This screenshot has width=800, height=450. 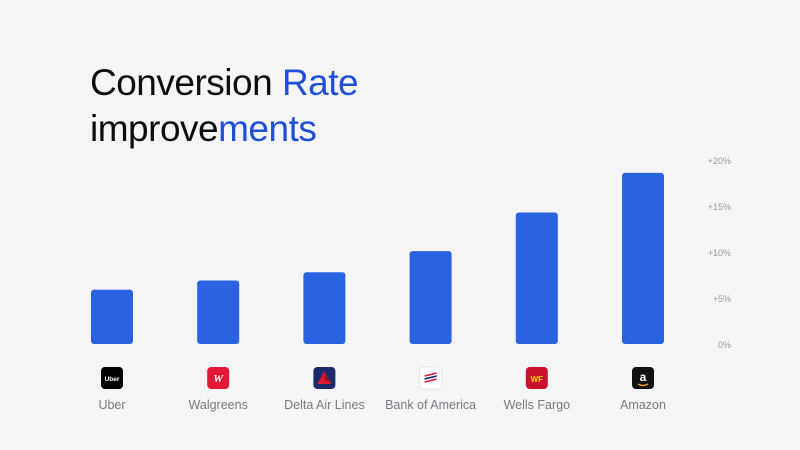 I want to click on bar-bank-of-america, so click(x=430, y=297).